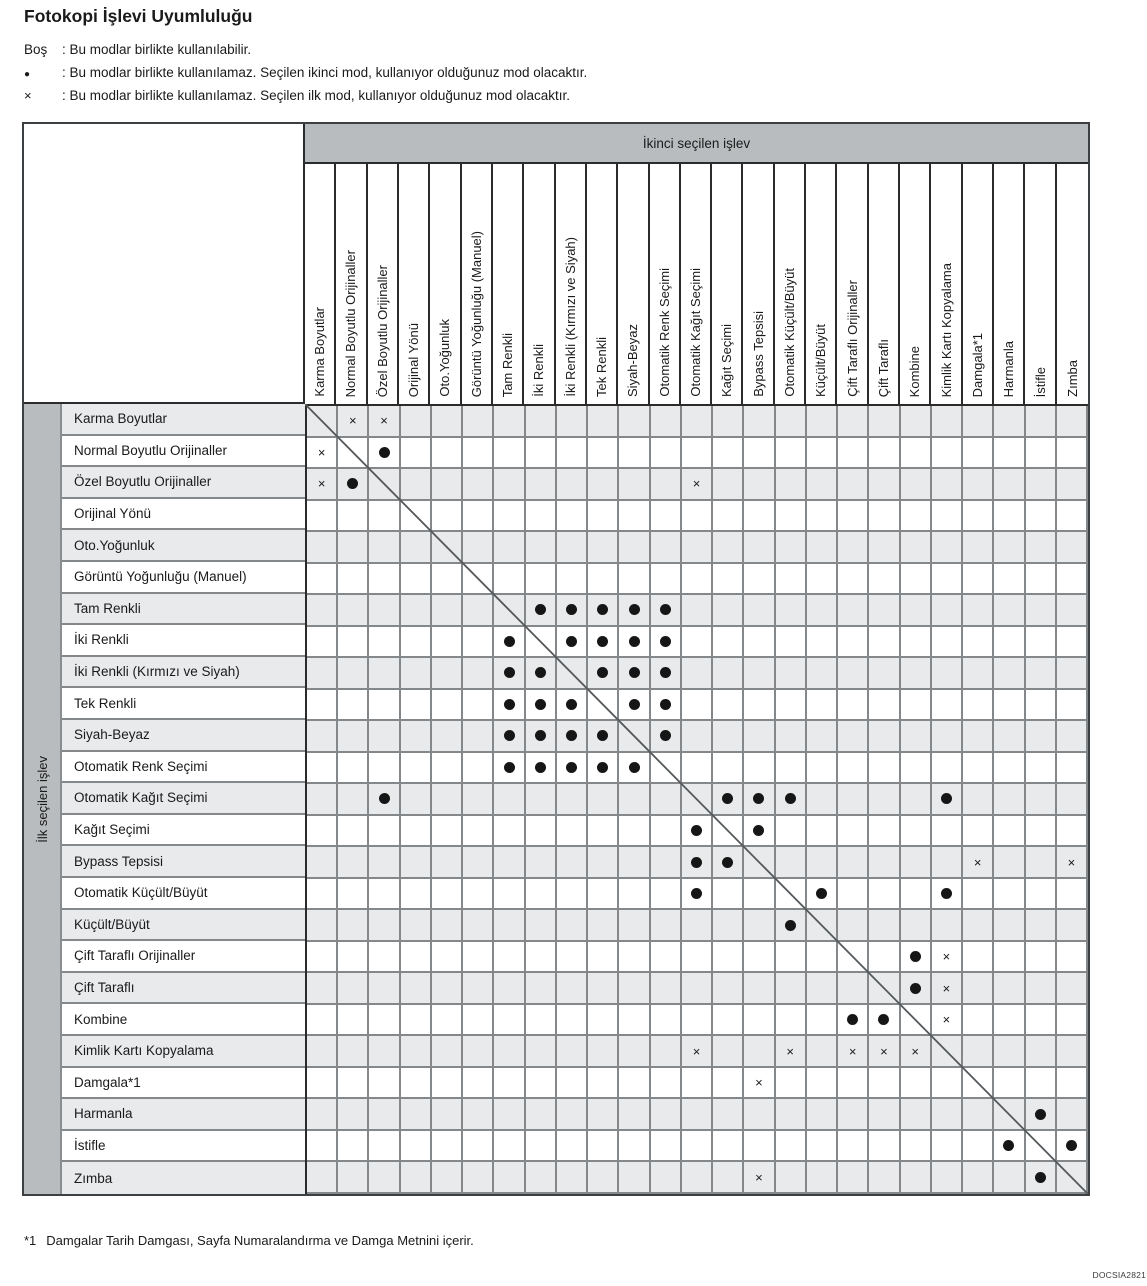  What do you see at coordinates (183, 1115) in the screenshot?
I see `row-label: Harmanla` at bounding box center [183, 1115].